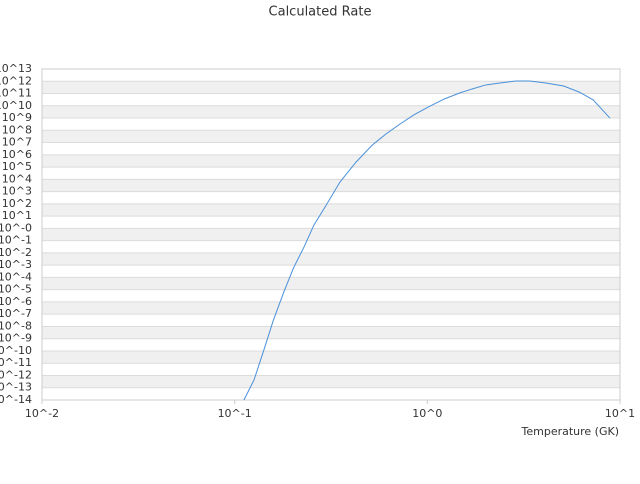 The image size is (640, 484). I want to click on y-tick-label: 10^-3, so click(16, 264).